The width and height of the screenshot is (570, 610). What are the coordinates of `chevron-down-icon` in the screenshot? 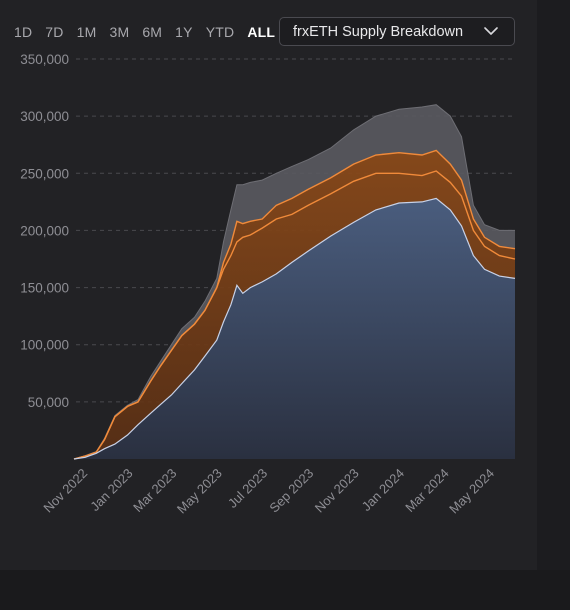 It's located at (491, 31).